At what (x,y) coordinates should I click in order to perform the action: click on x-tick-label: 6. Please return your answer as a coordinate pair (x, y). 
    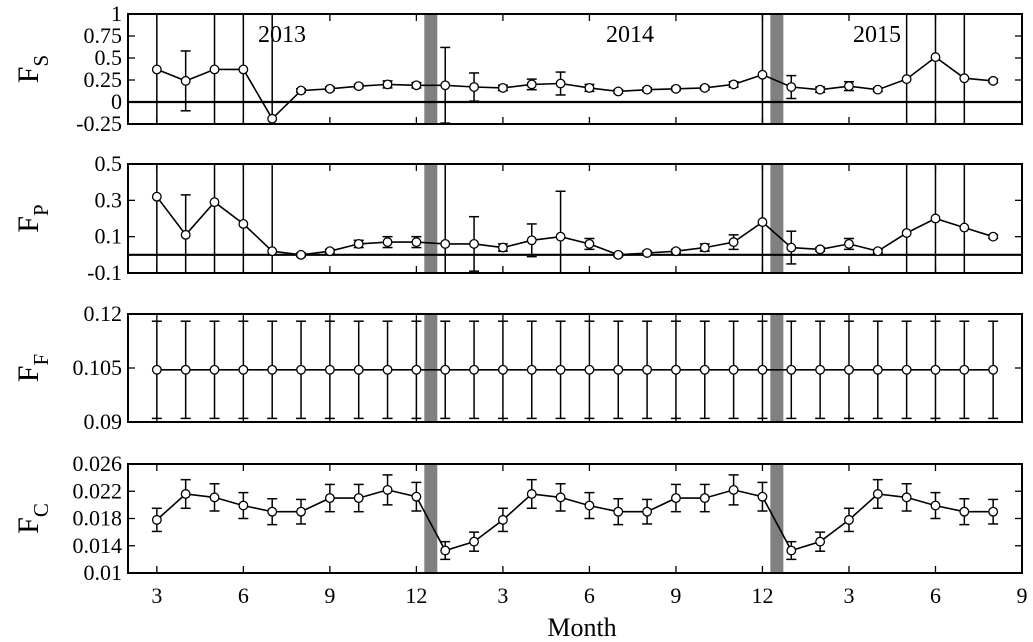
    Looking at the image, I should click on (243, 595).